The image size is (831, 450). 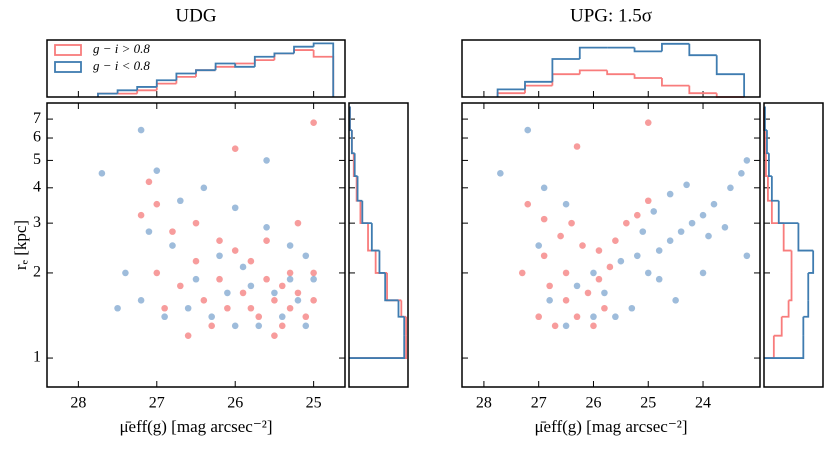 What do you see at coordinates (68, 50) in the screenshot?
I see `legend-swatch` at bounding box center [68, 50].